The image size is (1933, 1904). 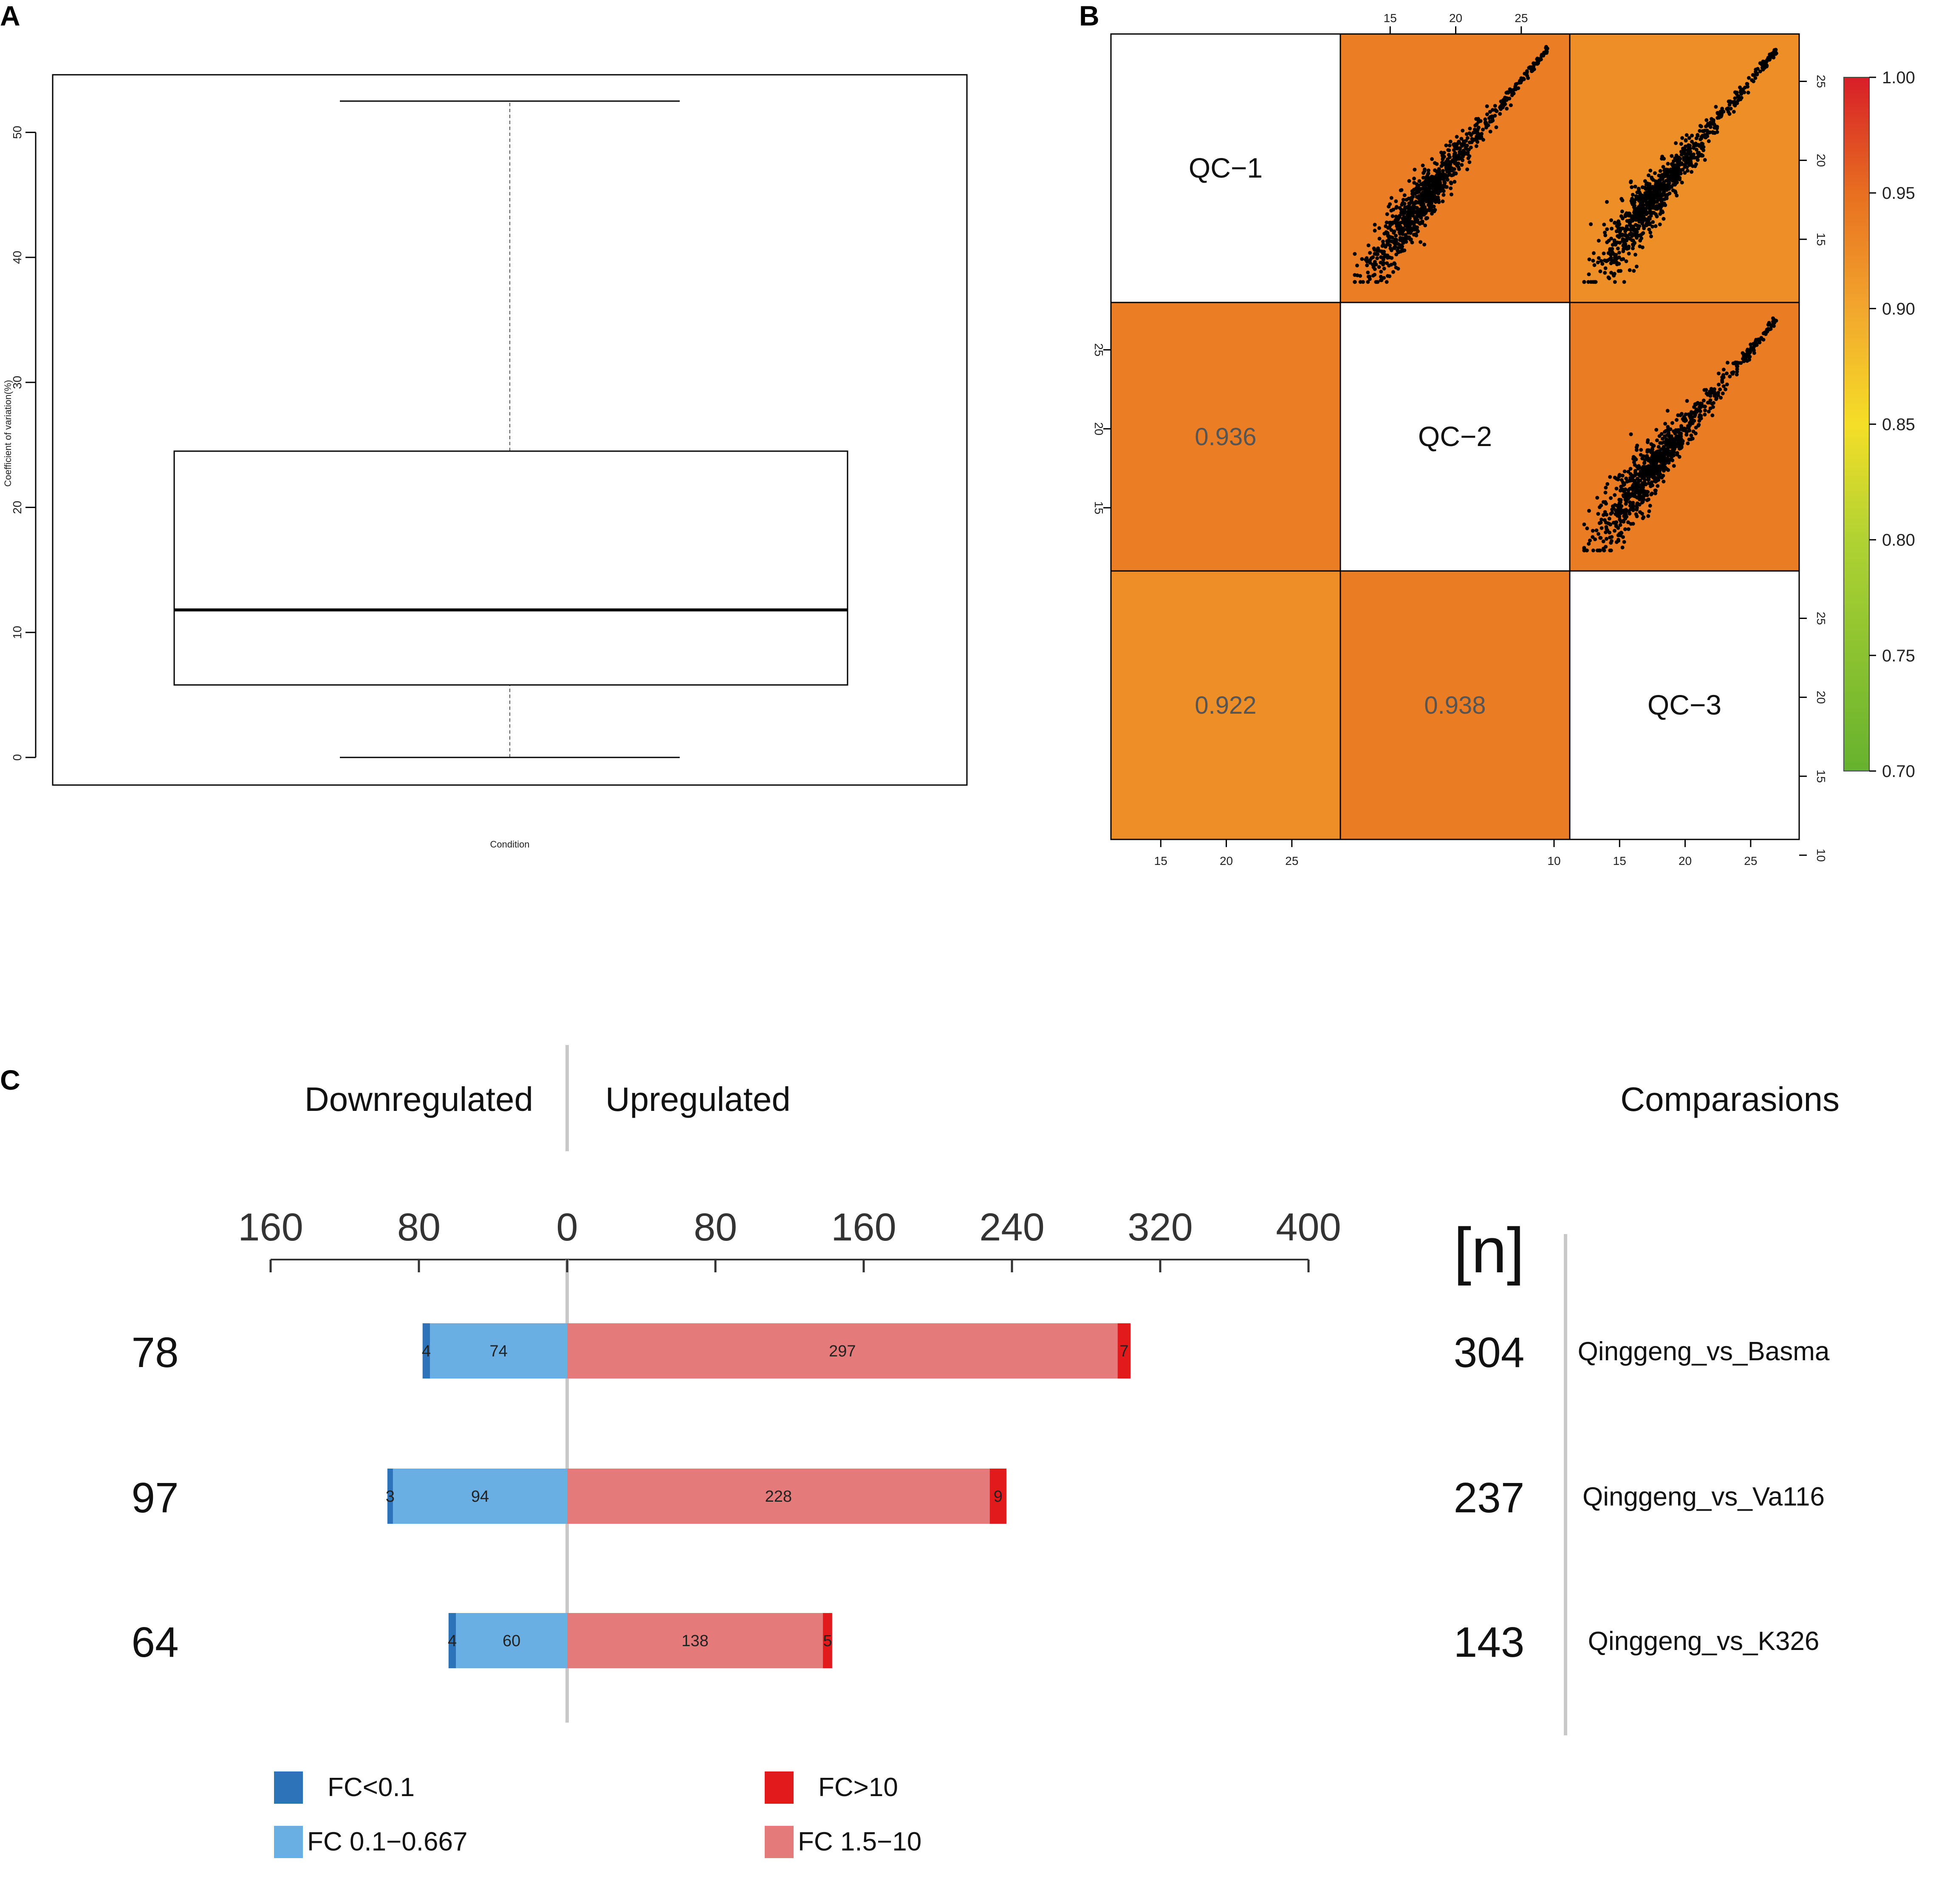 I want to click on y-tick-label-a: 30, so click(x=17, y=383).